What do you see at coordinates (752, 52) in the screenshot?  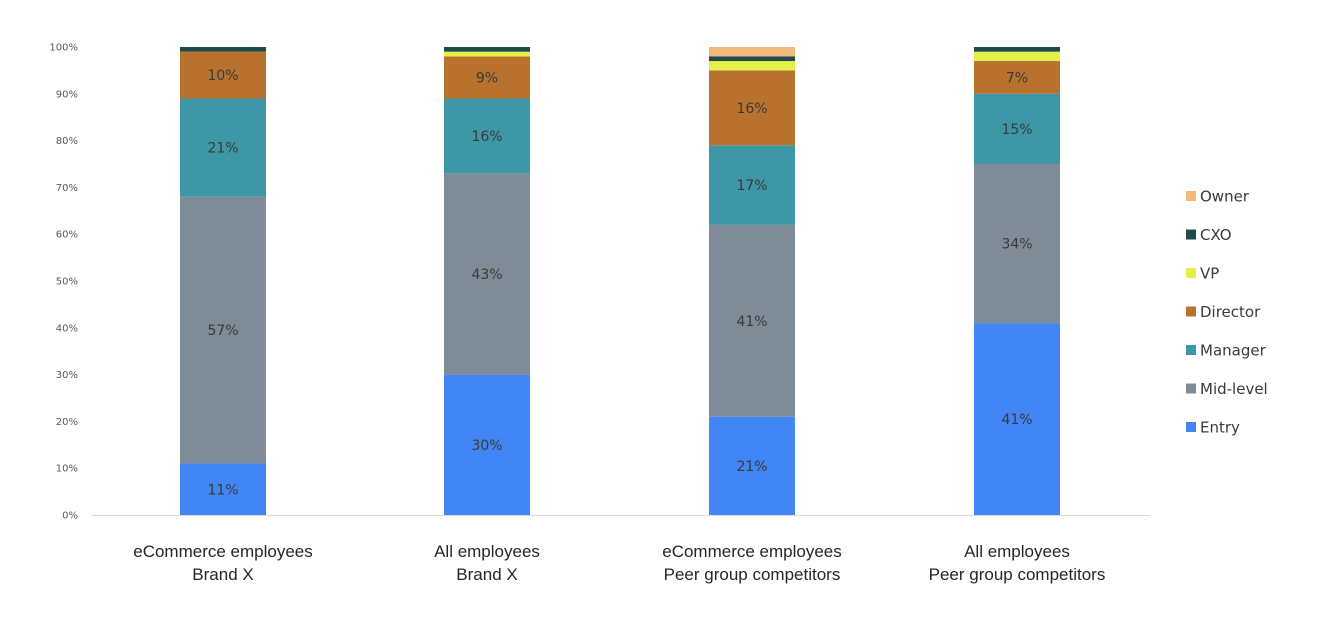 I see `bar-segment-owner` at bounding box center [752, 52].